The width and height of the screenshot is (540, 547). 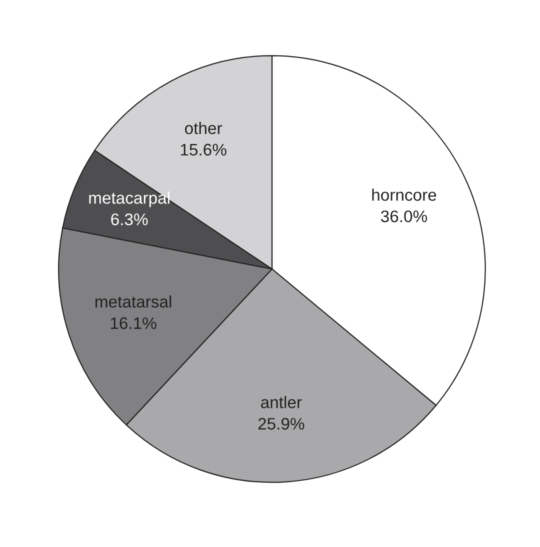 I want to click on slice-label: other, so click(x=203, y=128).